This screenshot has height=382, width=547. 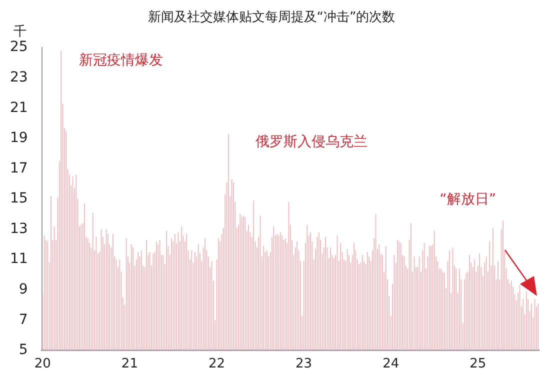 I want to click on x-tick-label: 21, so click(x=129, y=364).